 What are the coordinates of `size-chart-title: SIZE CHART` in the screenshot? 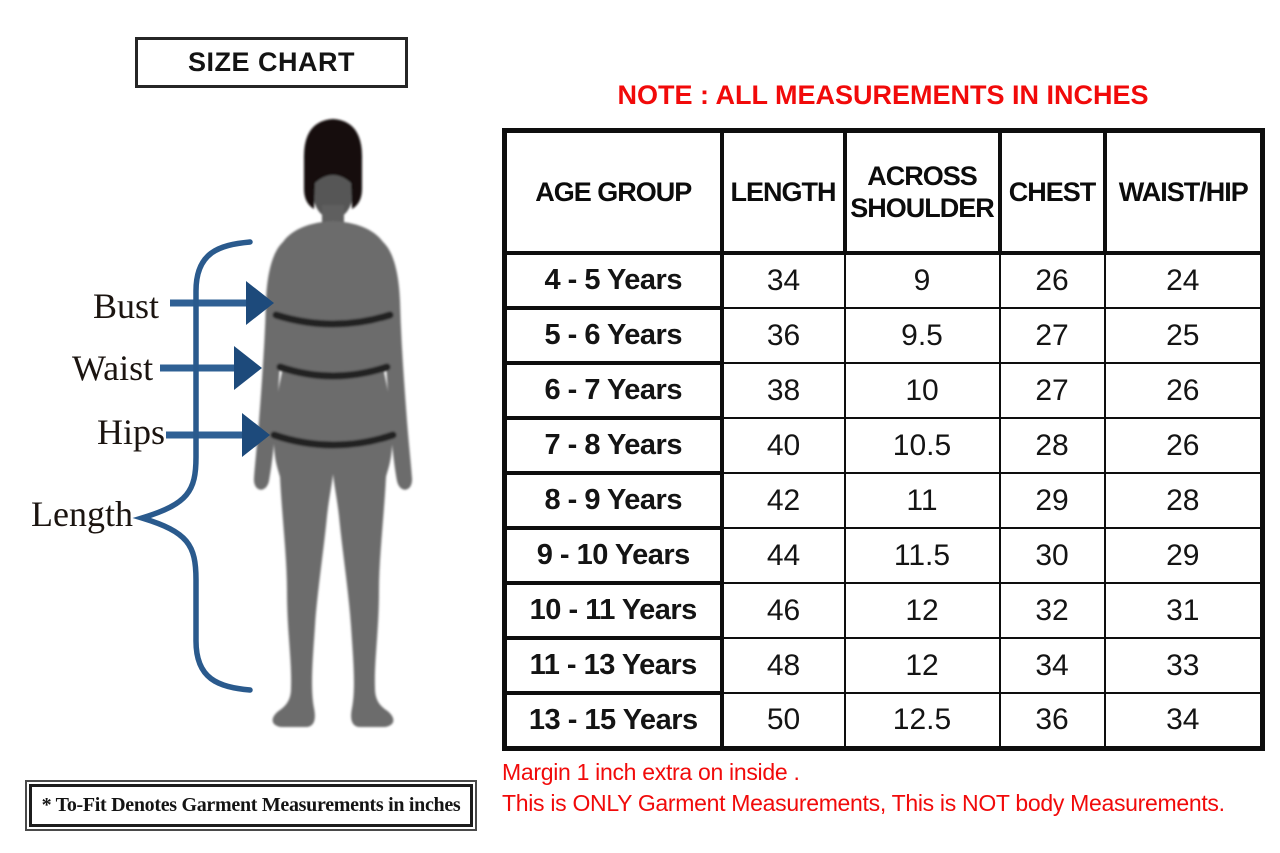 It's located at (271, 62).